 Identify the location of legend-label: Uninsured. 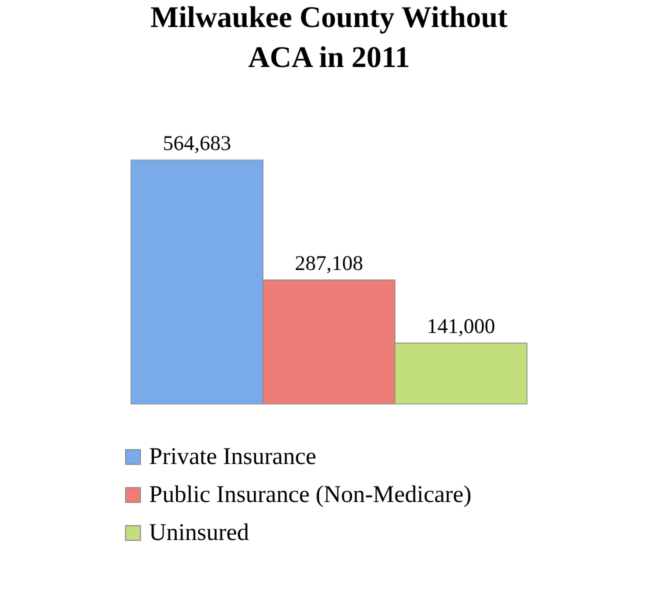
(199, 533).